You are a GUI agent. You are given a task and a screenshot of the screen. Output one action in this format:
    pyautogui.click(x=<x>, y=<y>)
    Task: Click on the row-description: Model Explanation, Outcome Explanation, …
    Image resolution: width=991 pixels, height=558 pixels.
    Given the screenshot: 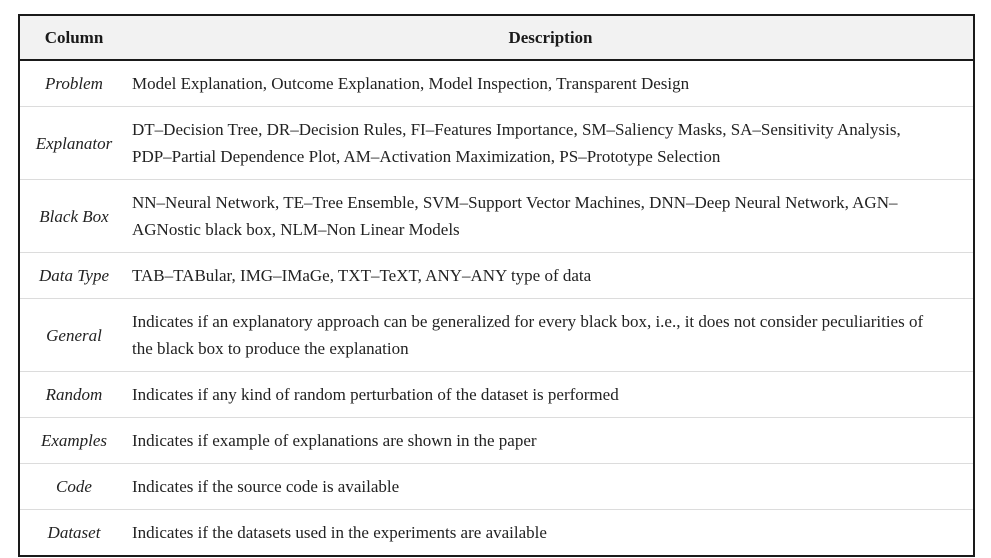 What is the action you would take?
    pyautogui.click(x=411, y=83)
    